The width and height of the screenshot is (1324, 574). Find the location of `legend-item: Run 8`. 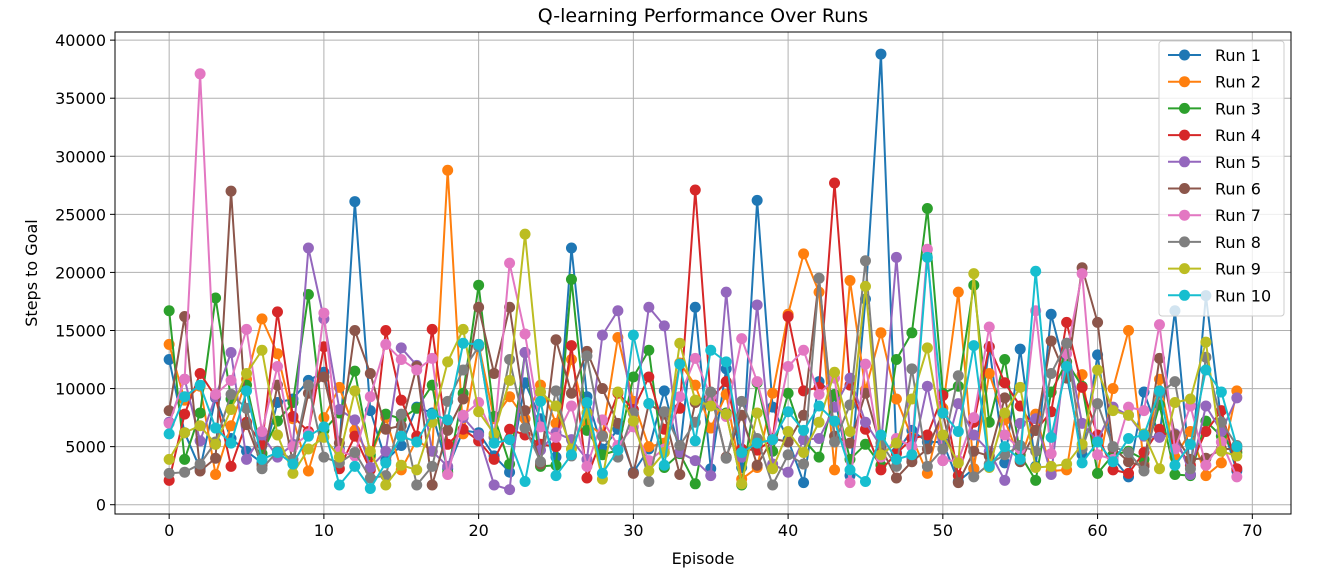

legend-item: Run 8 is located at coordinates (1214, 242).